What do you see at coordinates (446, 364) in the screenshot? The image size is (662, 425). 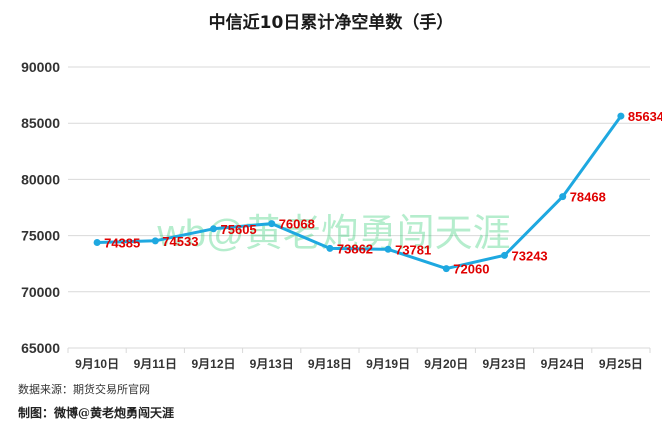 I see `x-tick-label: 9月20日` at bounding box center [446, 364].